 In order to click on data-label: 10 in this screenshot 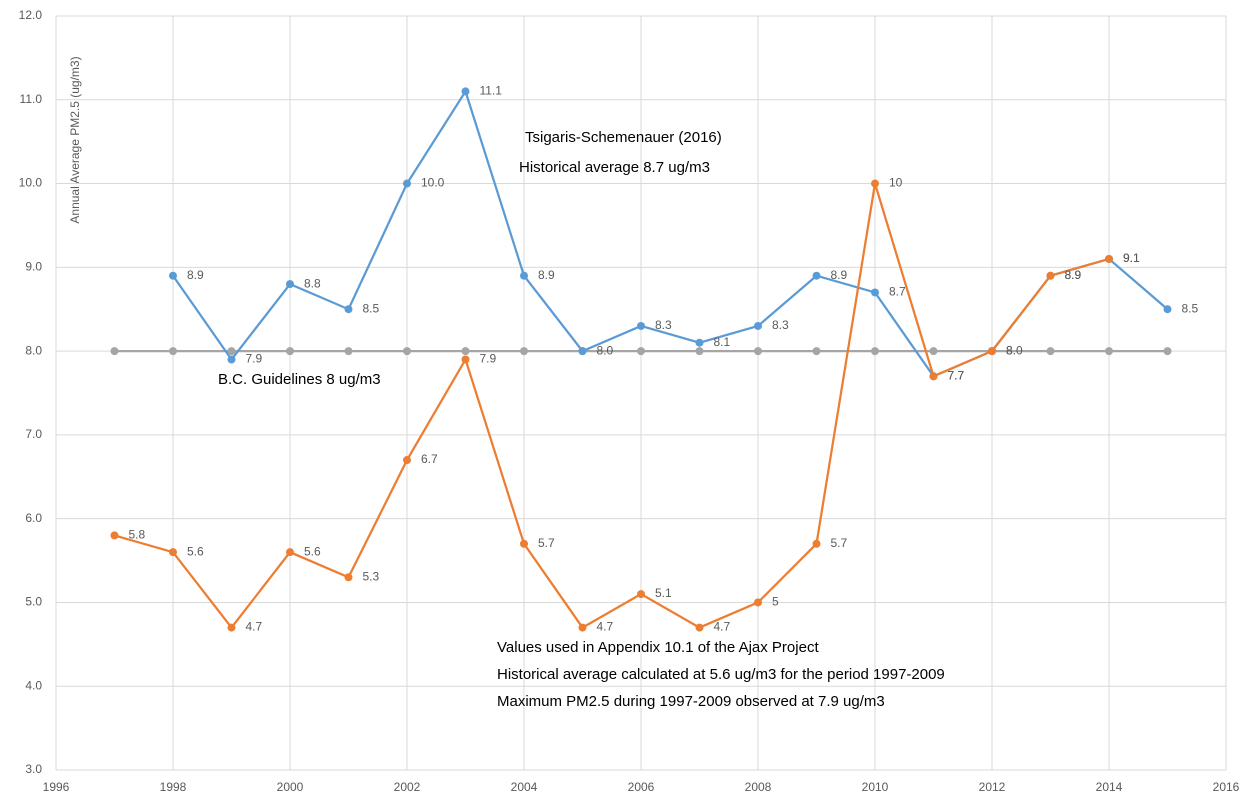, I will do `click(896, 183)`.